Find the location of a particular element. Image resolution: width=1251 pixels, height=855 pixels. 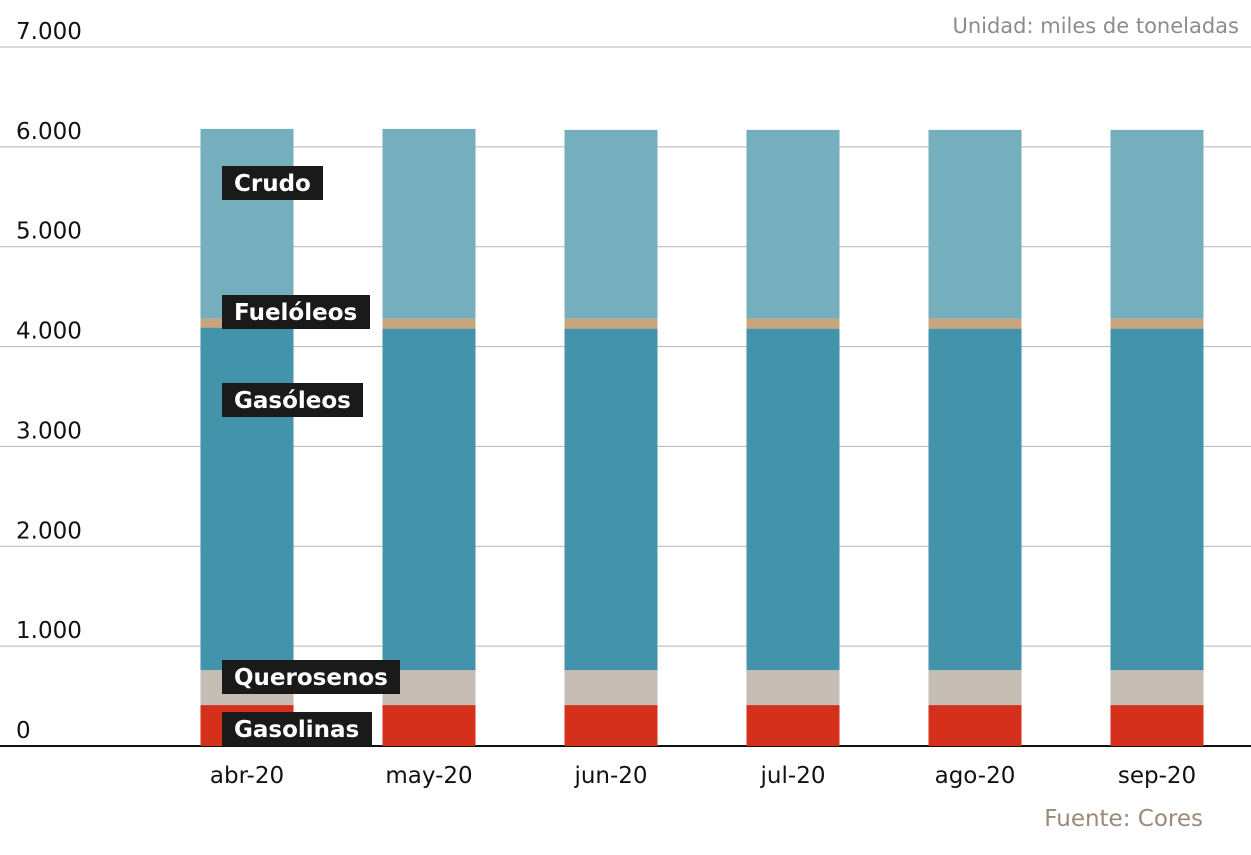

source-note: Fuente: Cores is located at coordinates (1123, 819).